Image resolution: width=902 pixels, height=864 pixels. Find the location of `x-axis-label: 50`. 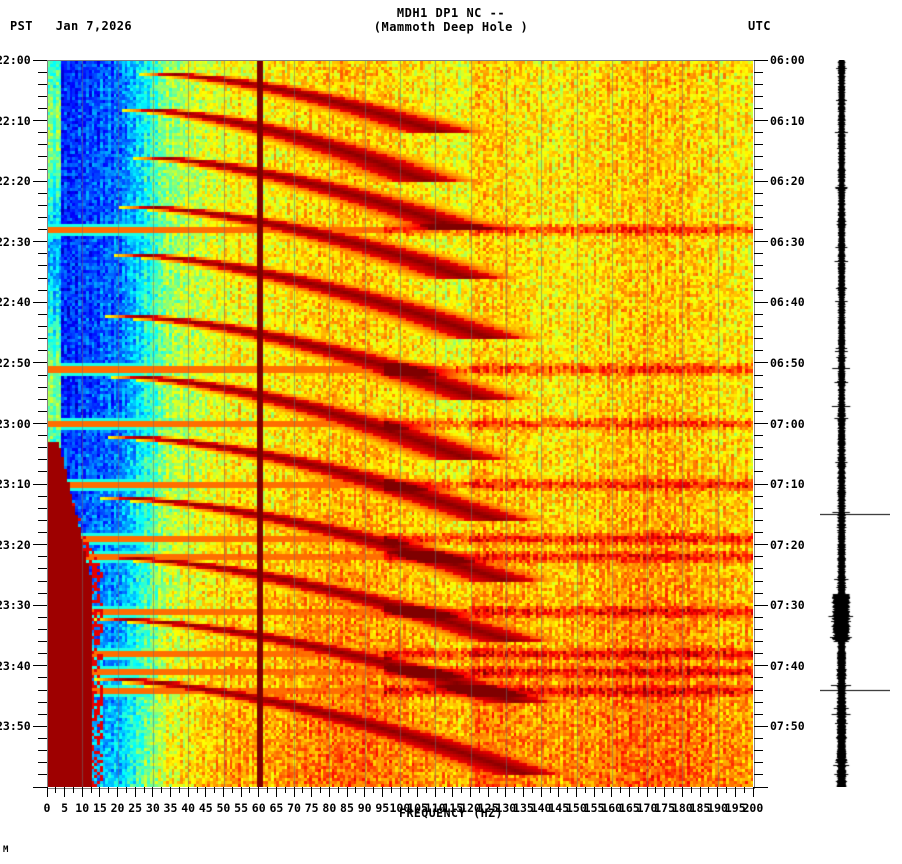

x-axis-label: 50 is located at coordinates (223, 808).